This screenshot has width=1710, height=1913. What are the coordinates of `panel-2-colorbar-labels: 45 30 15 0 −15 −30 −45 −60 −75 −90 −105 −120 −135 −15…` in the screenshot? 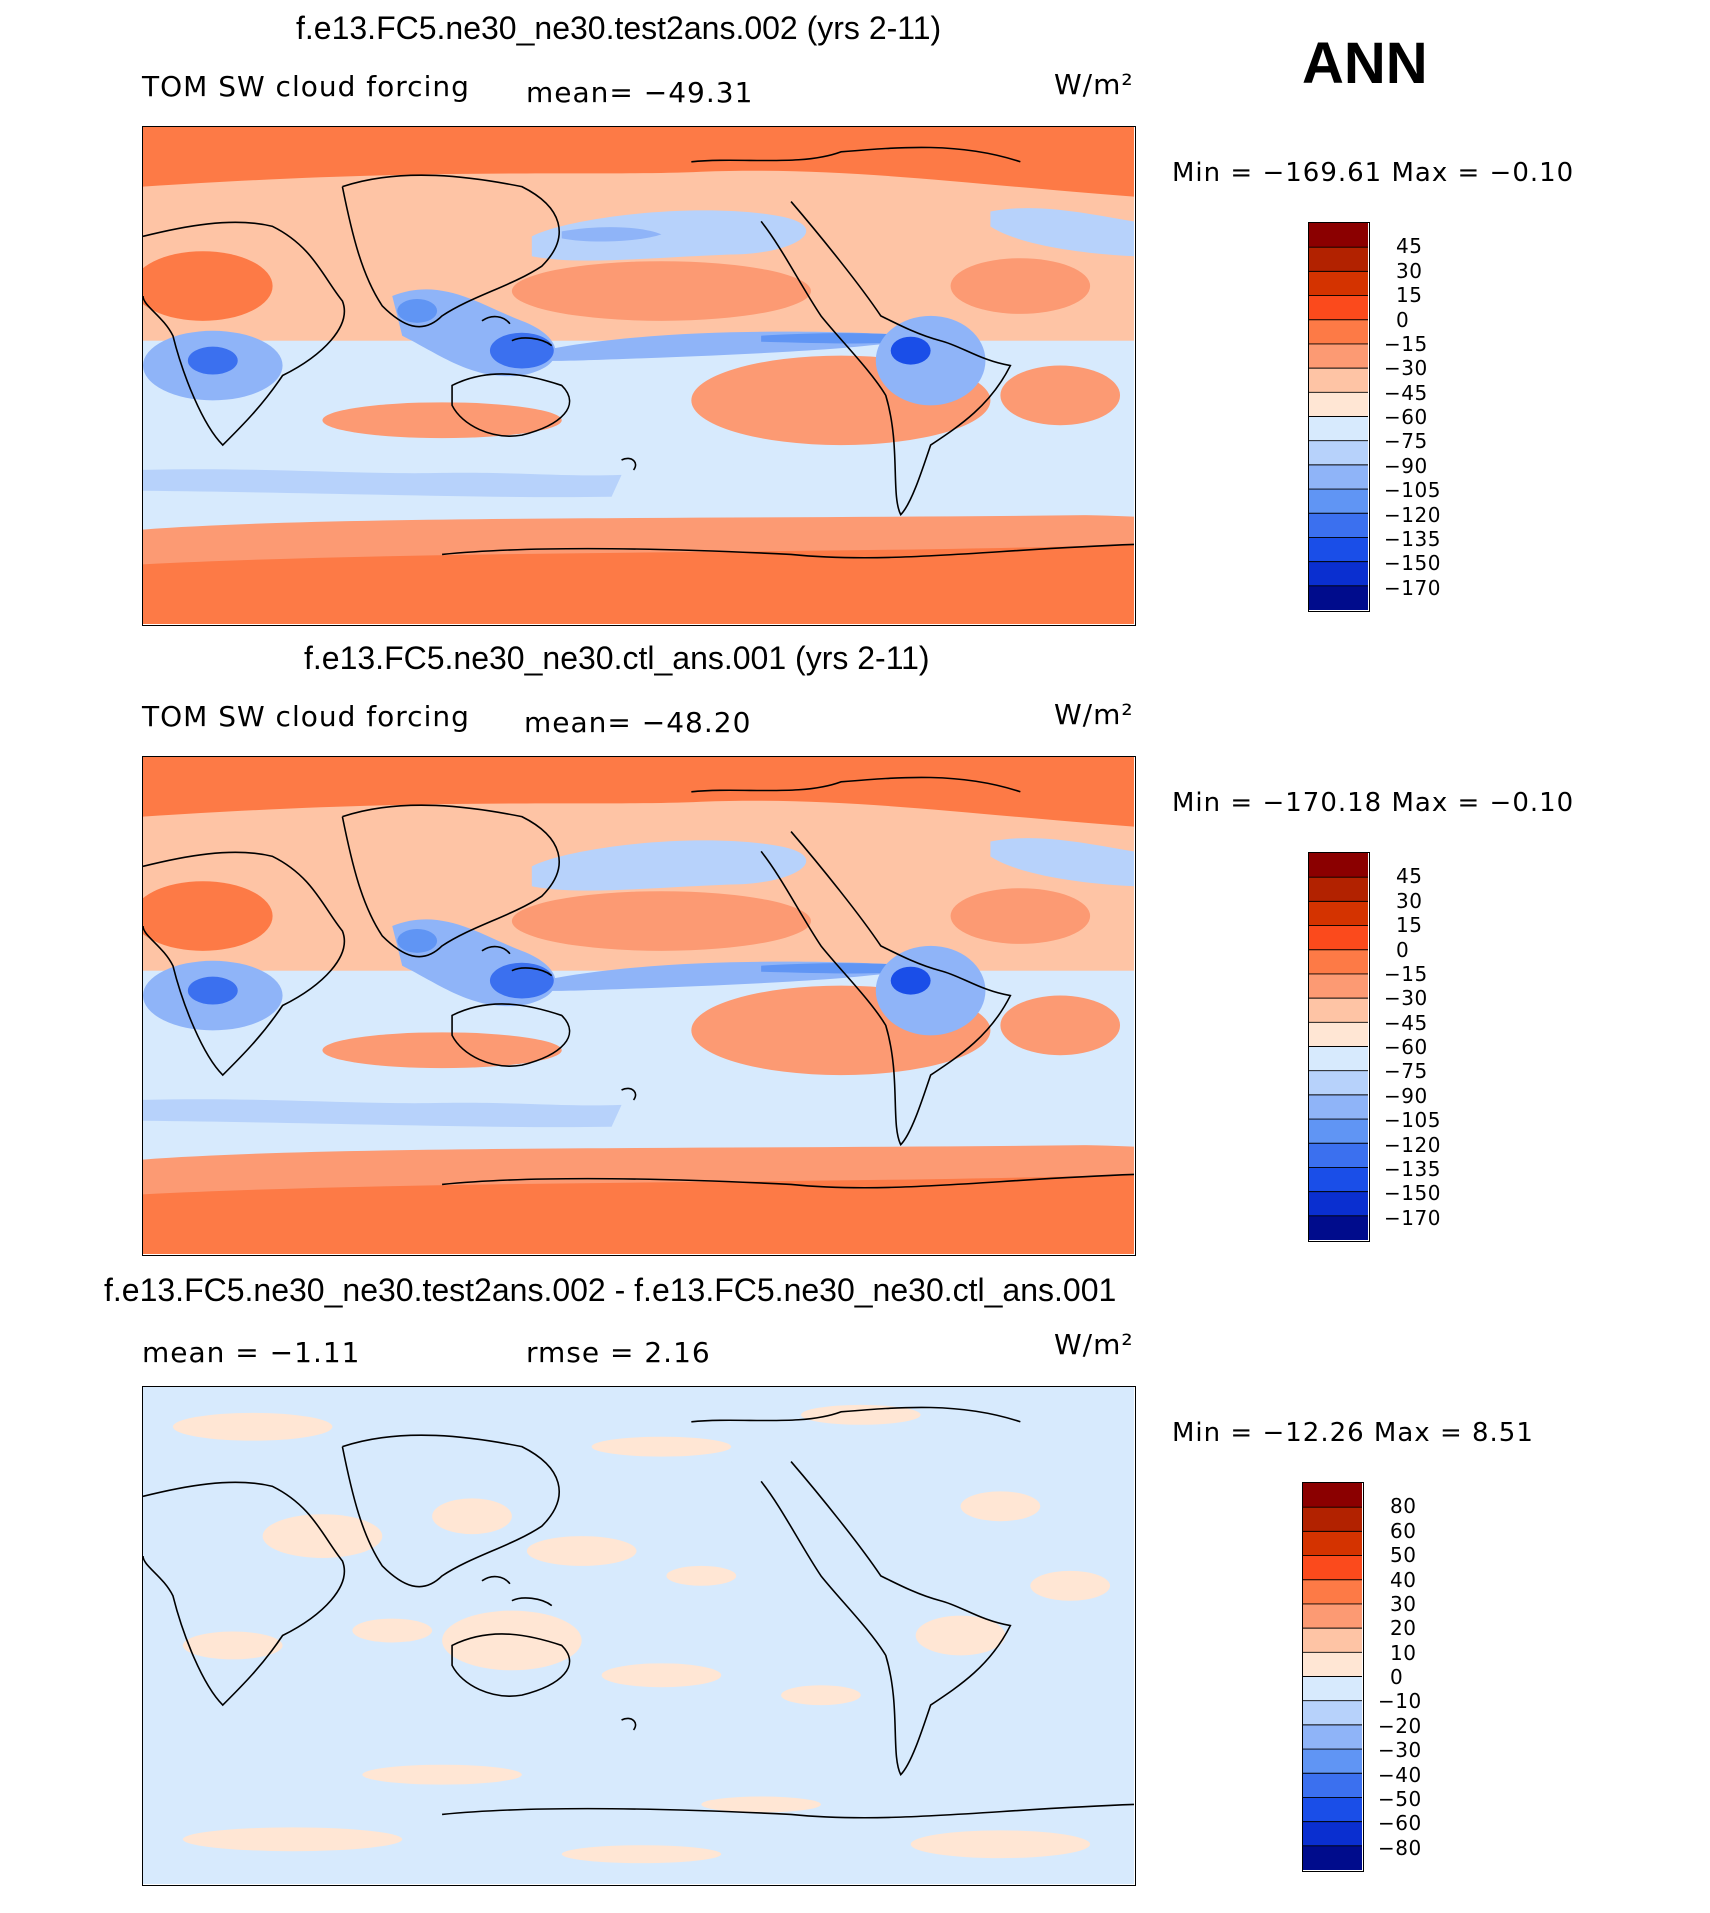 It's located at (1434, 1047).